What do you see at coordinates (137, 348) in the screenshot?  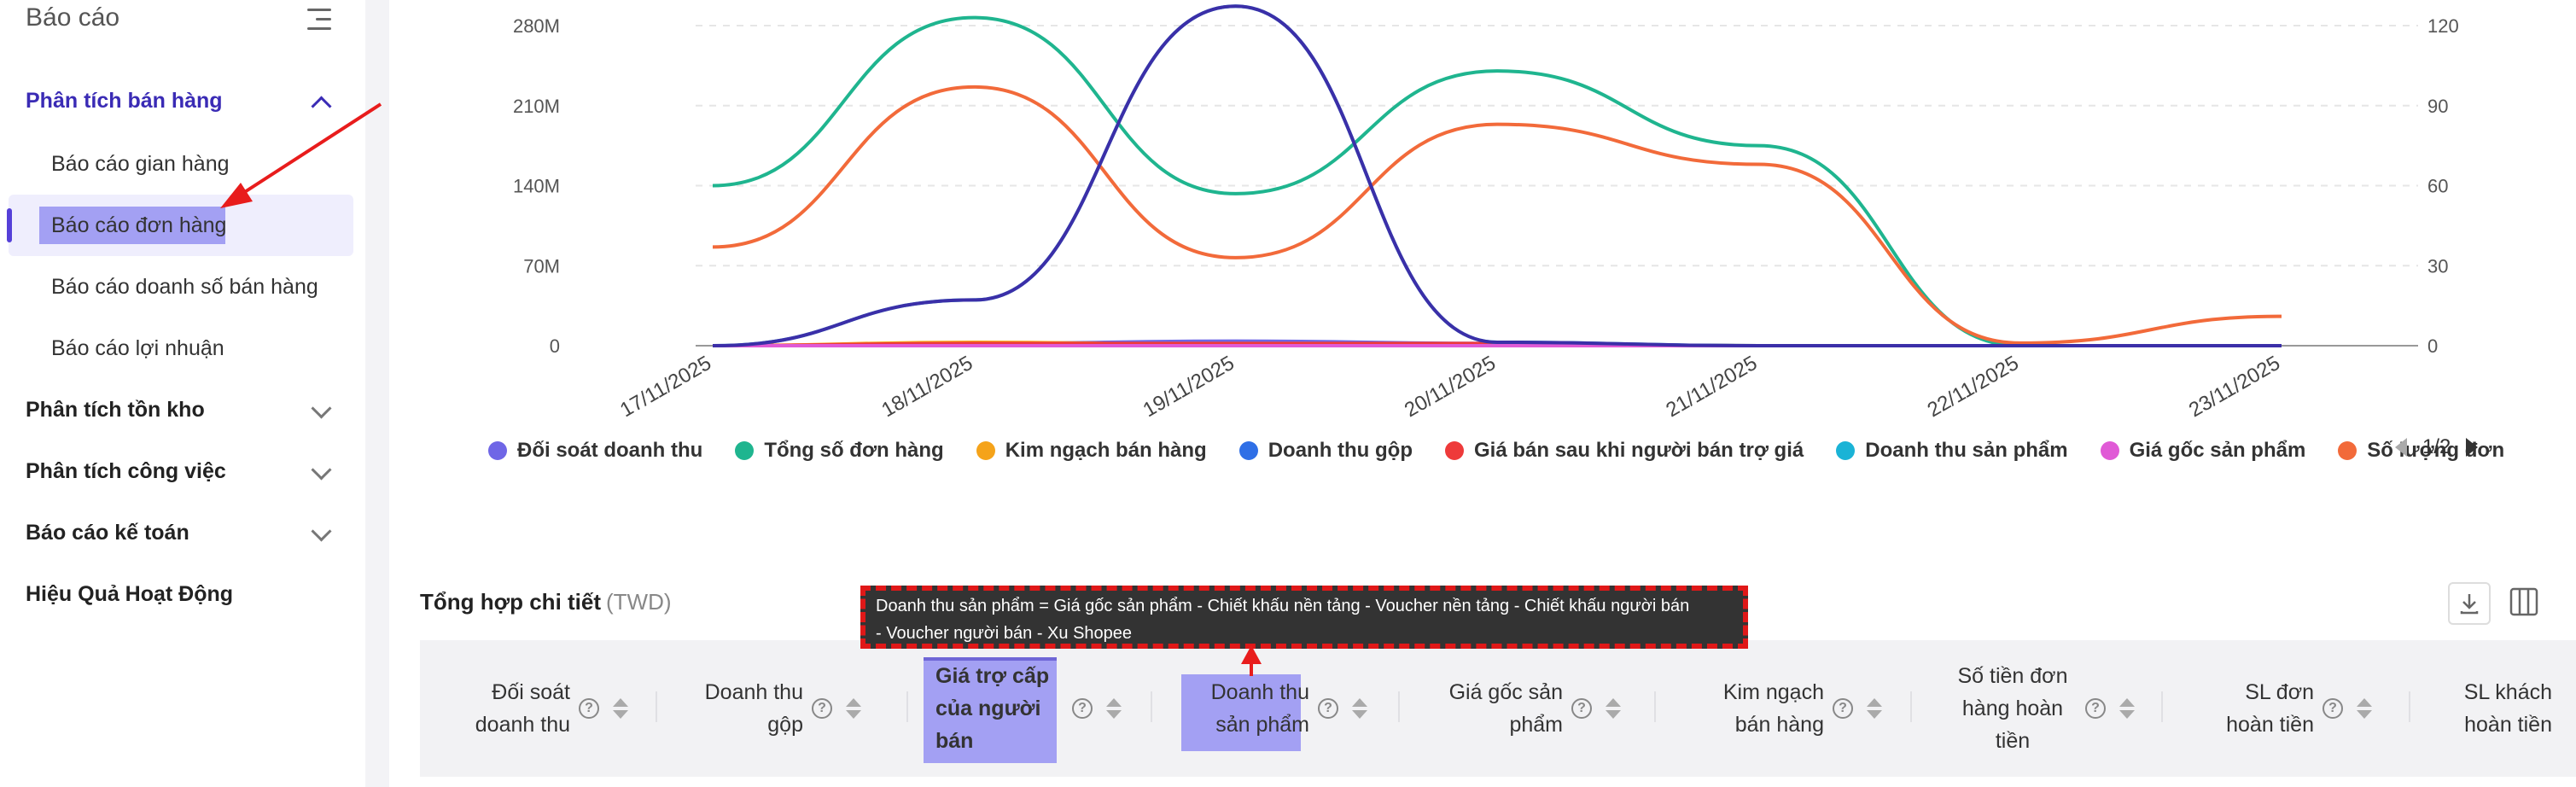 I see `sidebar-item-profit-report: Báo cáo lợi nhuận` at bounding box center [137, 348].